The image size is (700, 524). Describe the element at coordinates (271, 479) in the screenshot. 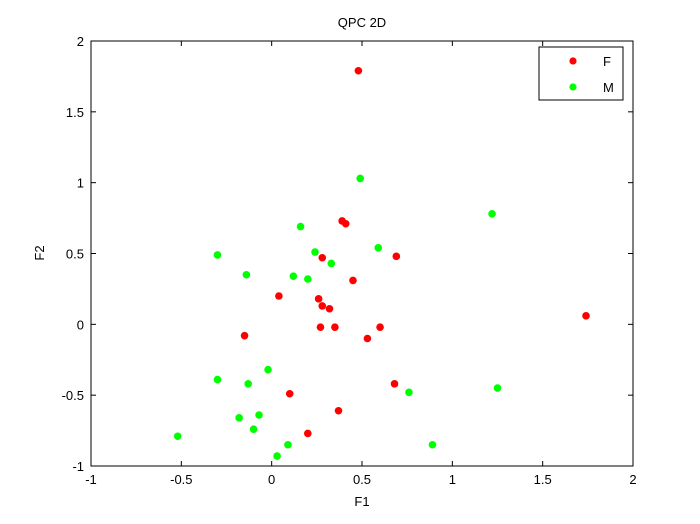

I see `x-tick-label: 0` at that location.